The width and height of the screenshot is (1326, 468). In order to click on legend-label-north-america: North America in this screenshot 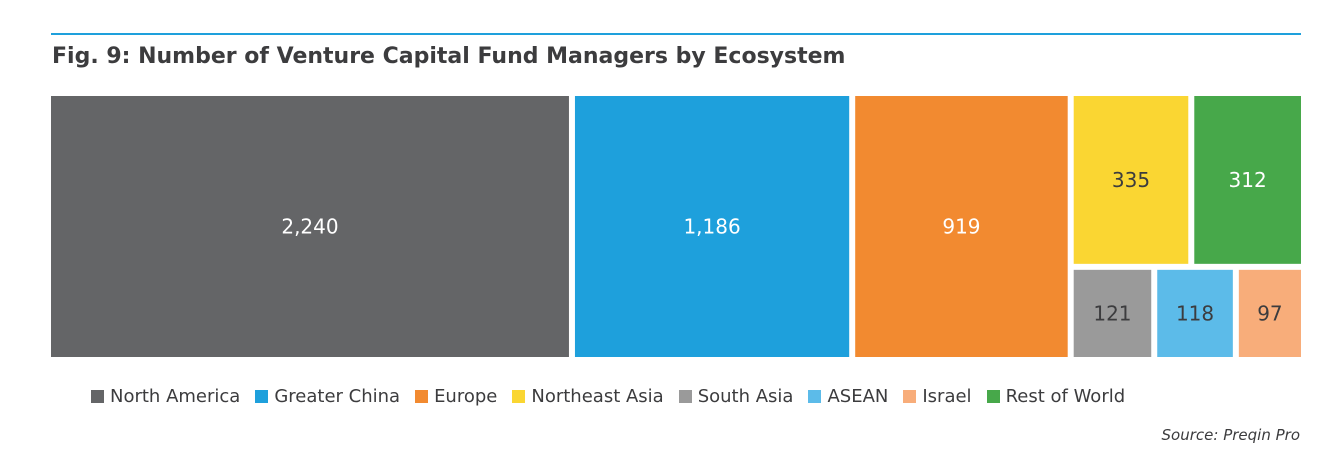, I will do `click(175, 396)`.